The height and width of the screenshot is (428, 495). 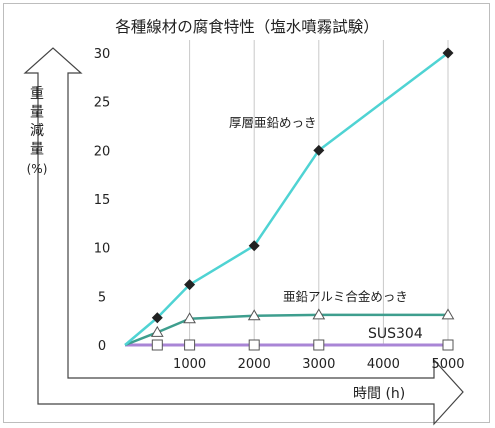 I want to click on y-tick-labels: 0 5 10 15 20 25 30, so click(x=102, y=200).